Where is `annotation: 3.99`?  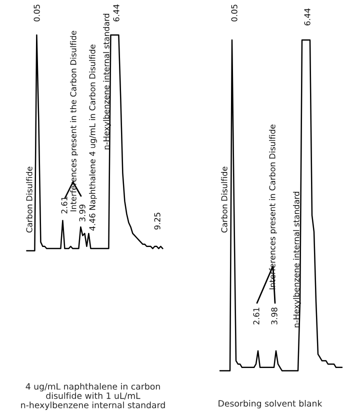 annotation: 3.99 is located at coordinates (82, 213).